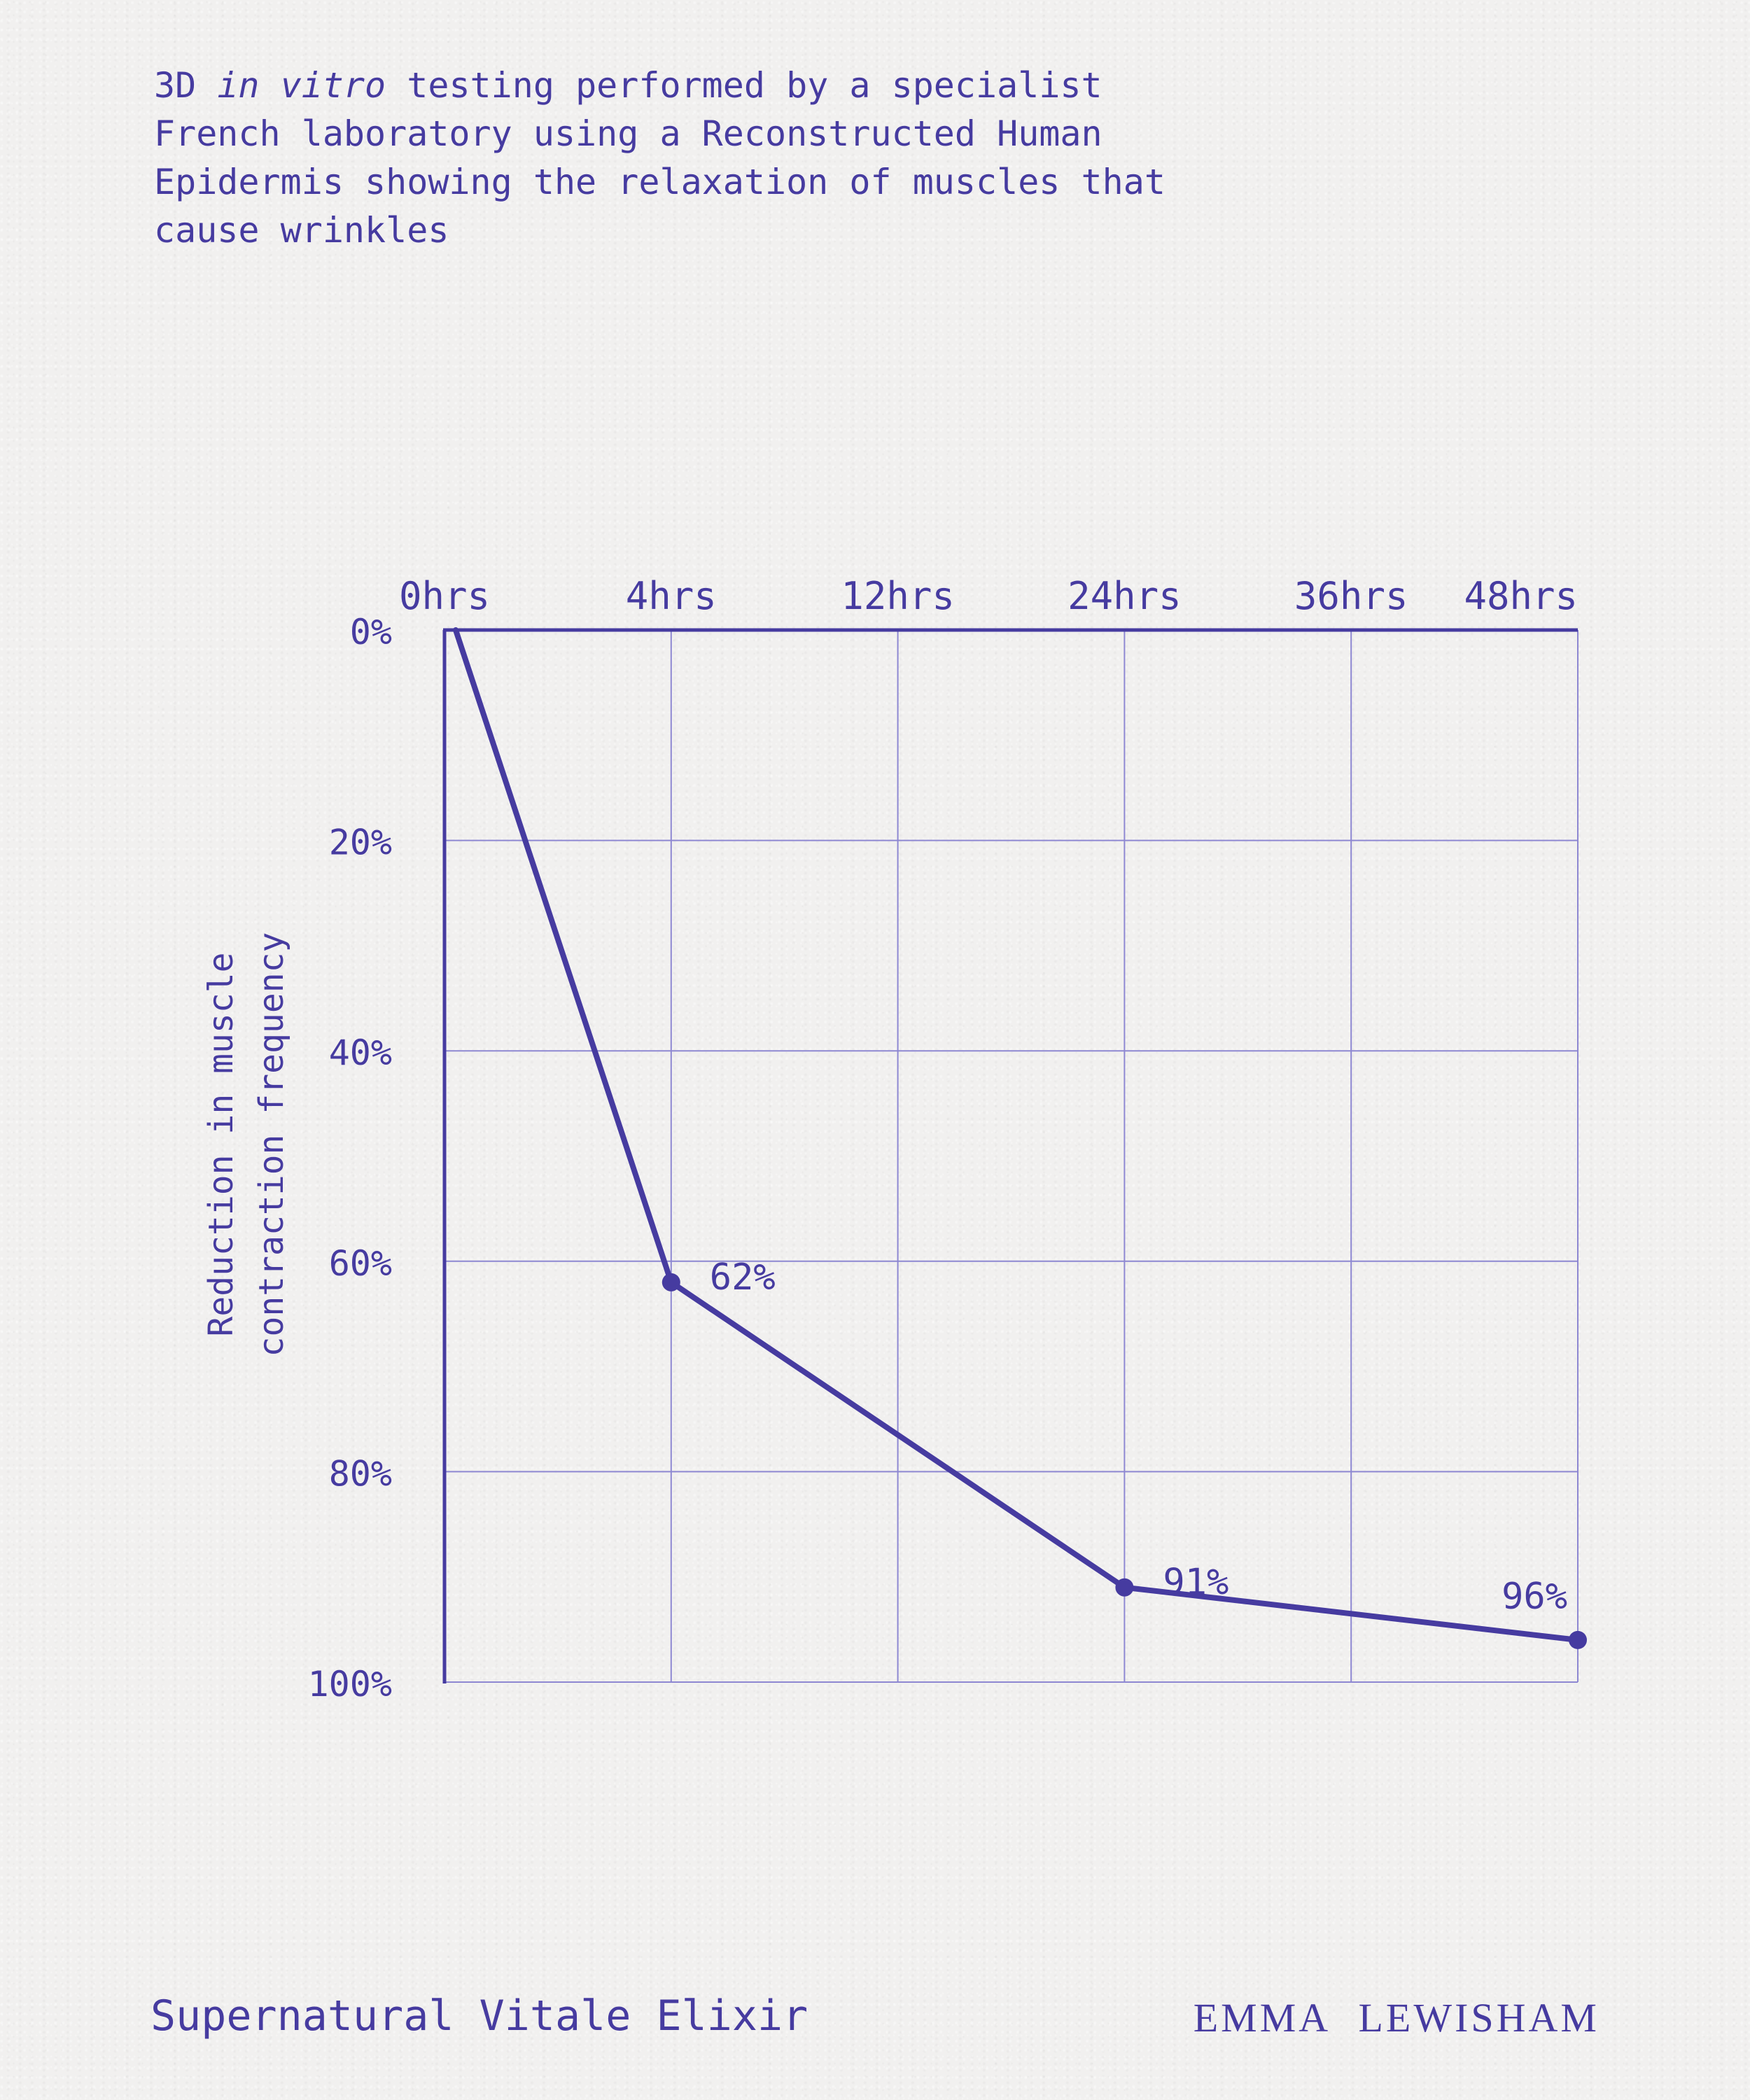 This screenshot has width=1750, height=2100. I want to click on y-tick-label: 40%, so click(360, 1052).